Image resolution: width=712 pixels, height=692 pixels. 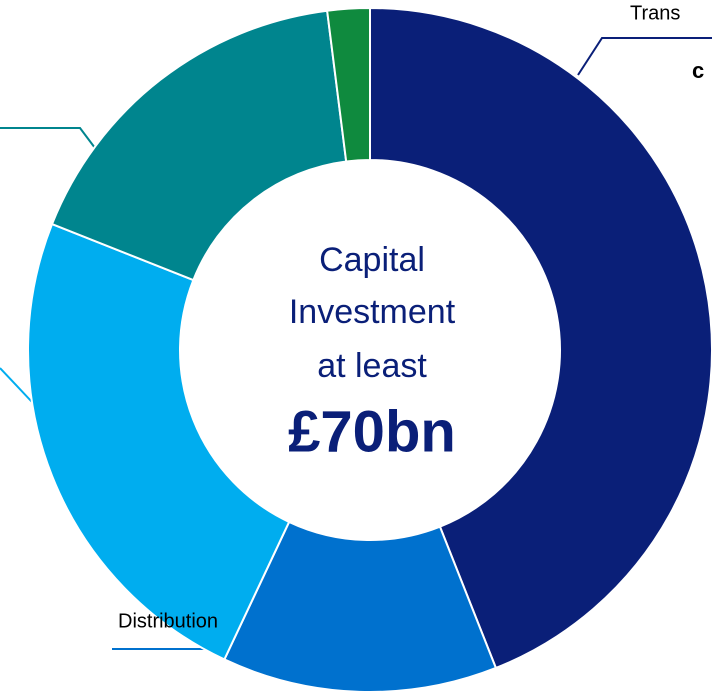 I want to click on center-text: Capital, so click(x=372, y=260).